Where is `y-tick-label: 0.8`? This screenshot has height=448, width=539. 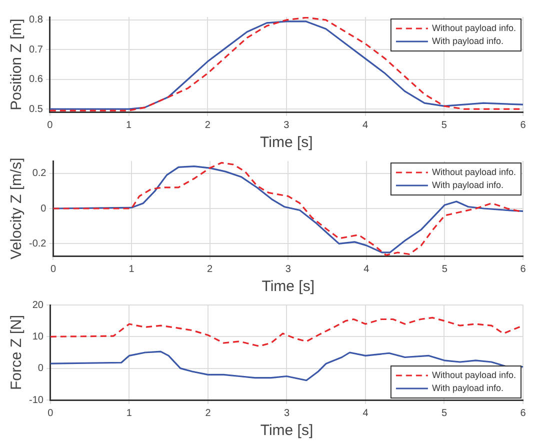
y-tick-label: 0.8 is located at coordinates (36, 20).